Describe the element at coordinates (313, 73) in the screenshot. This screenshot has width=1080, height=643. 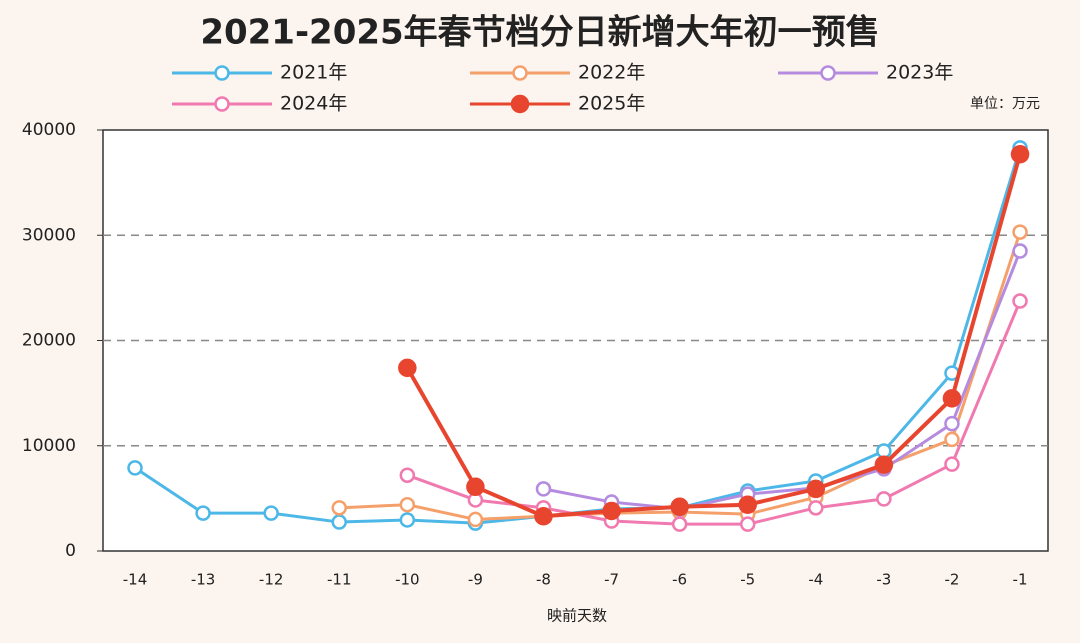
I see `legend-label: 2021年` at that location.